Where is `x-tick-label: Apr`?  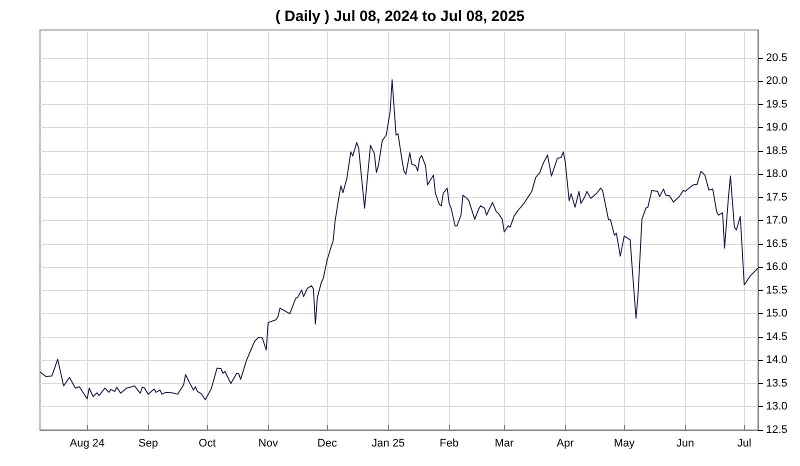
x-tick-label: Apr is located at coordinates (565, 444).